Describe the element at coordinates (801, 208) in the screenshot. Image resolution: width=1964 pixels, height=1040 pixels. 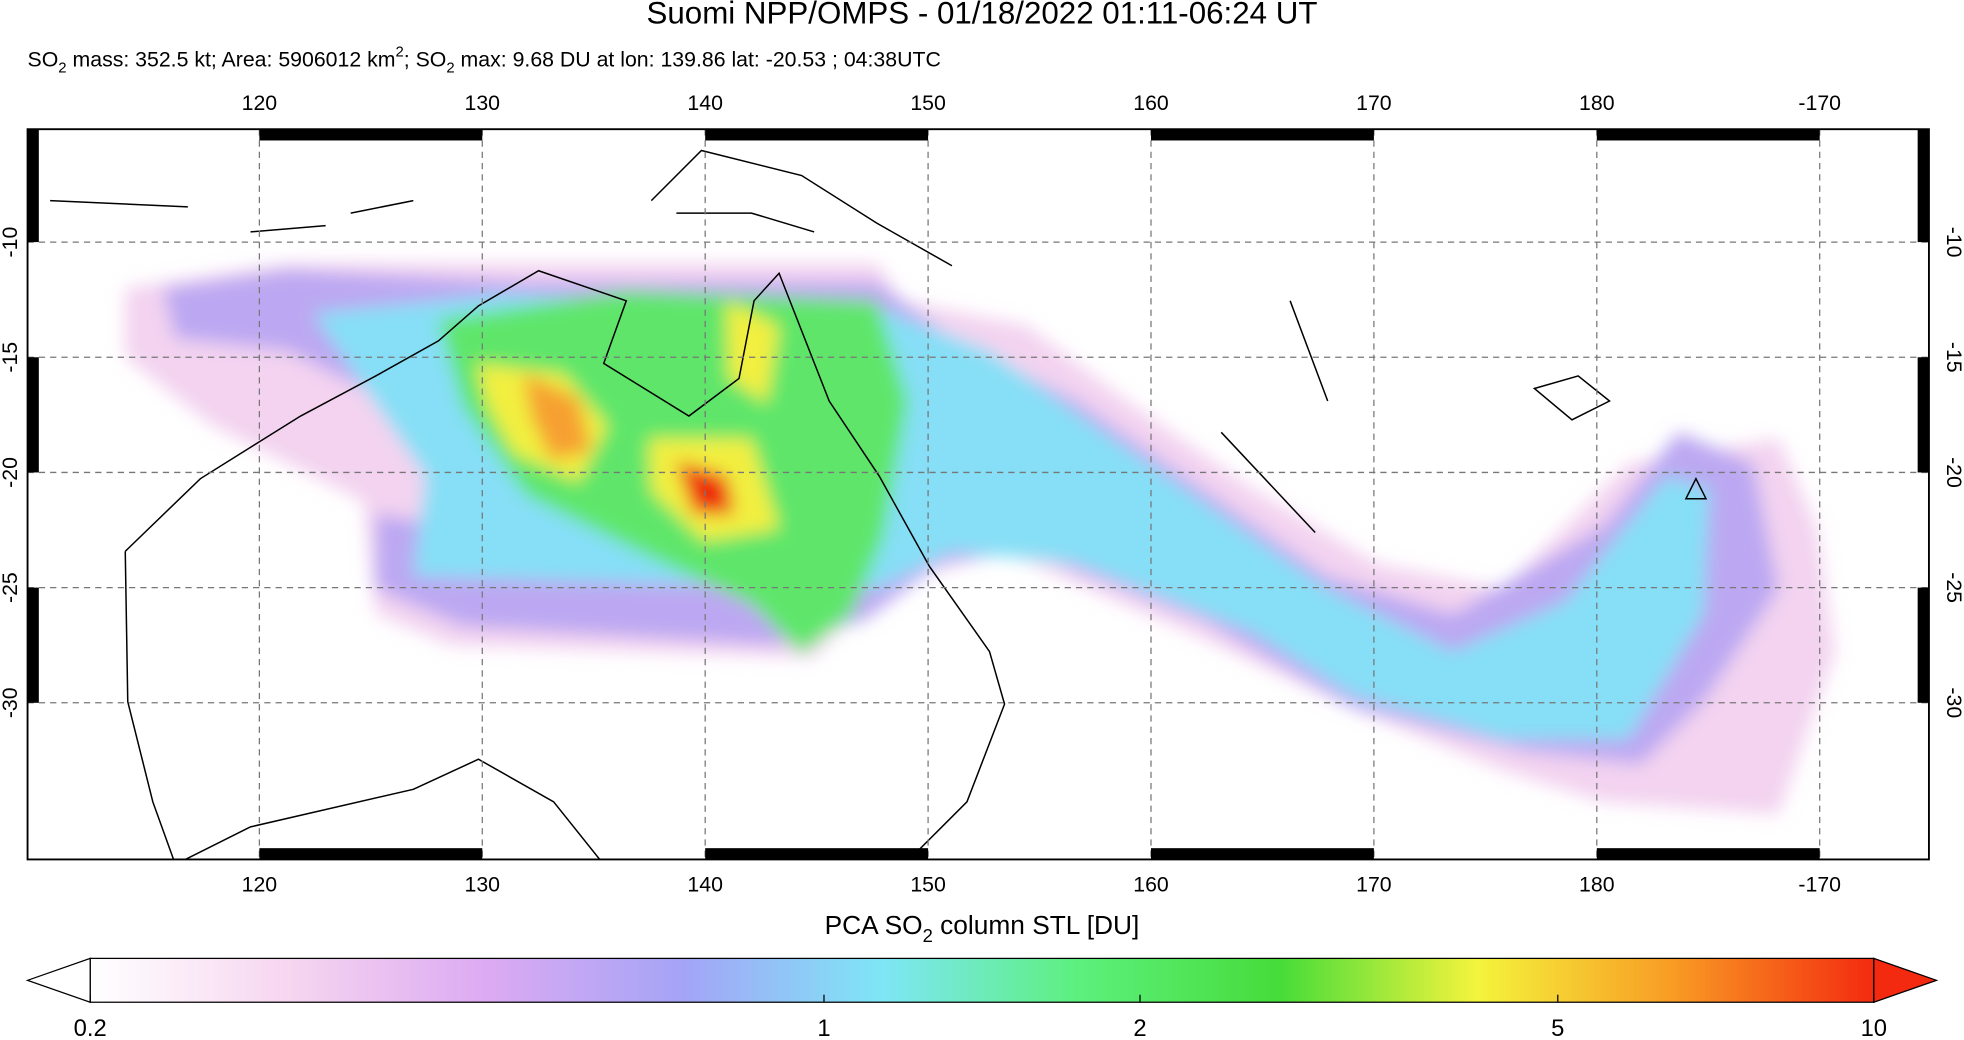
I see `new-guinea-coast` at that location.